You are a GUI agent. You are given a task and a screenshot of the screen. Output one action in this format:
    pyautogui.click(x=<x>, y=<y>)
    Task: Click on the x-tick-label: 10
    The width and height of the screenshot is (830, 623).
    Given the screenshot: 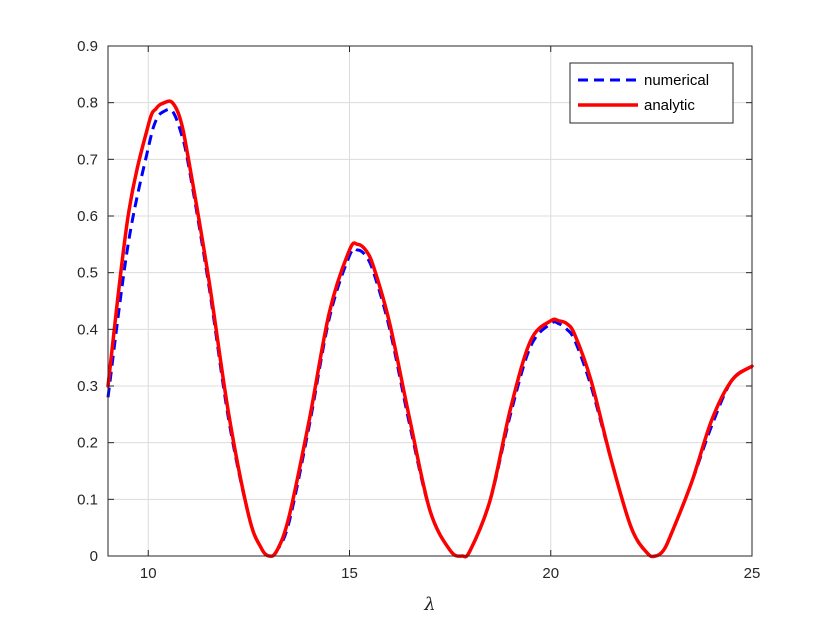 What is the action you would take?
    pyautogui.click(x=148, y=573)
    